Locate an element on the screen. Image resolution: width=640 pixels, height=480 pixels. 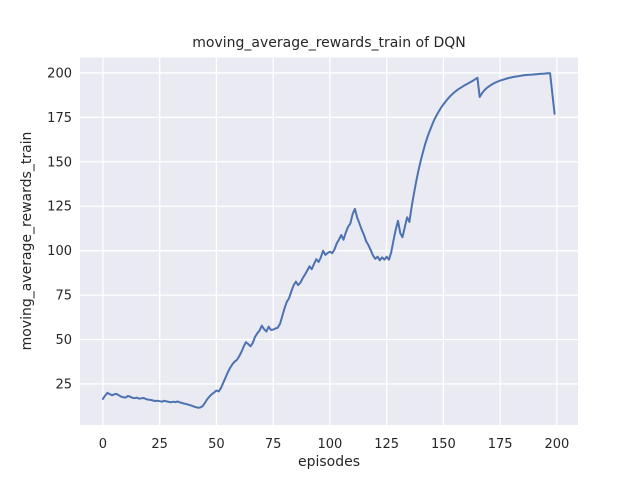
y-tick-label: 200 is located at coordinates (59, 73).